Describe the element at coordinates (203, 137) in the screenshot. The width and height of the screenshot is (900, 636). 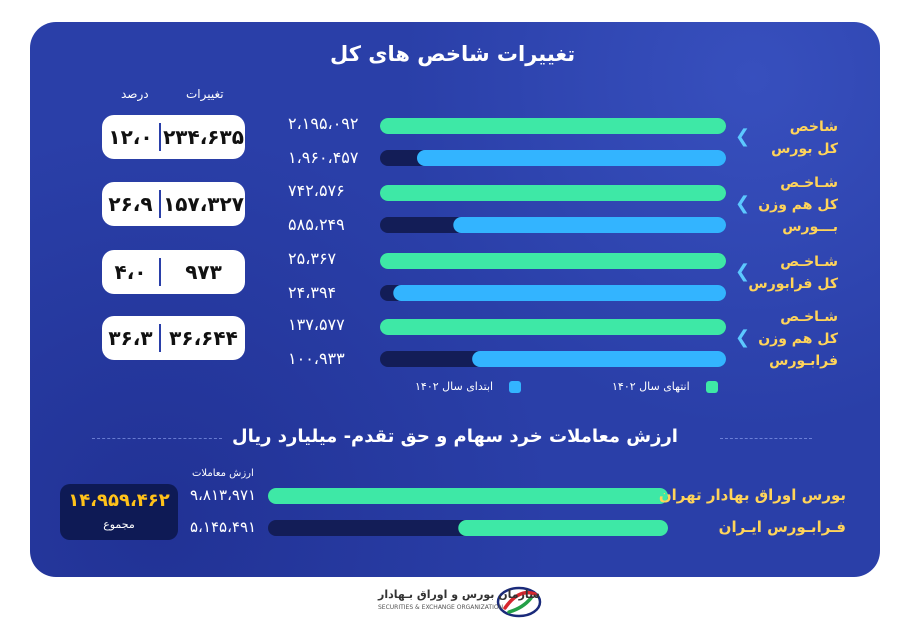
I see `index-change-value: ۲۳۴،۶۳۵` at that location.